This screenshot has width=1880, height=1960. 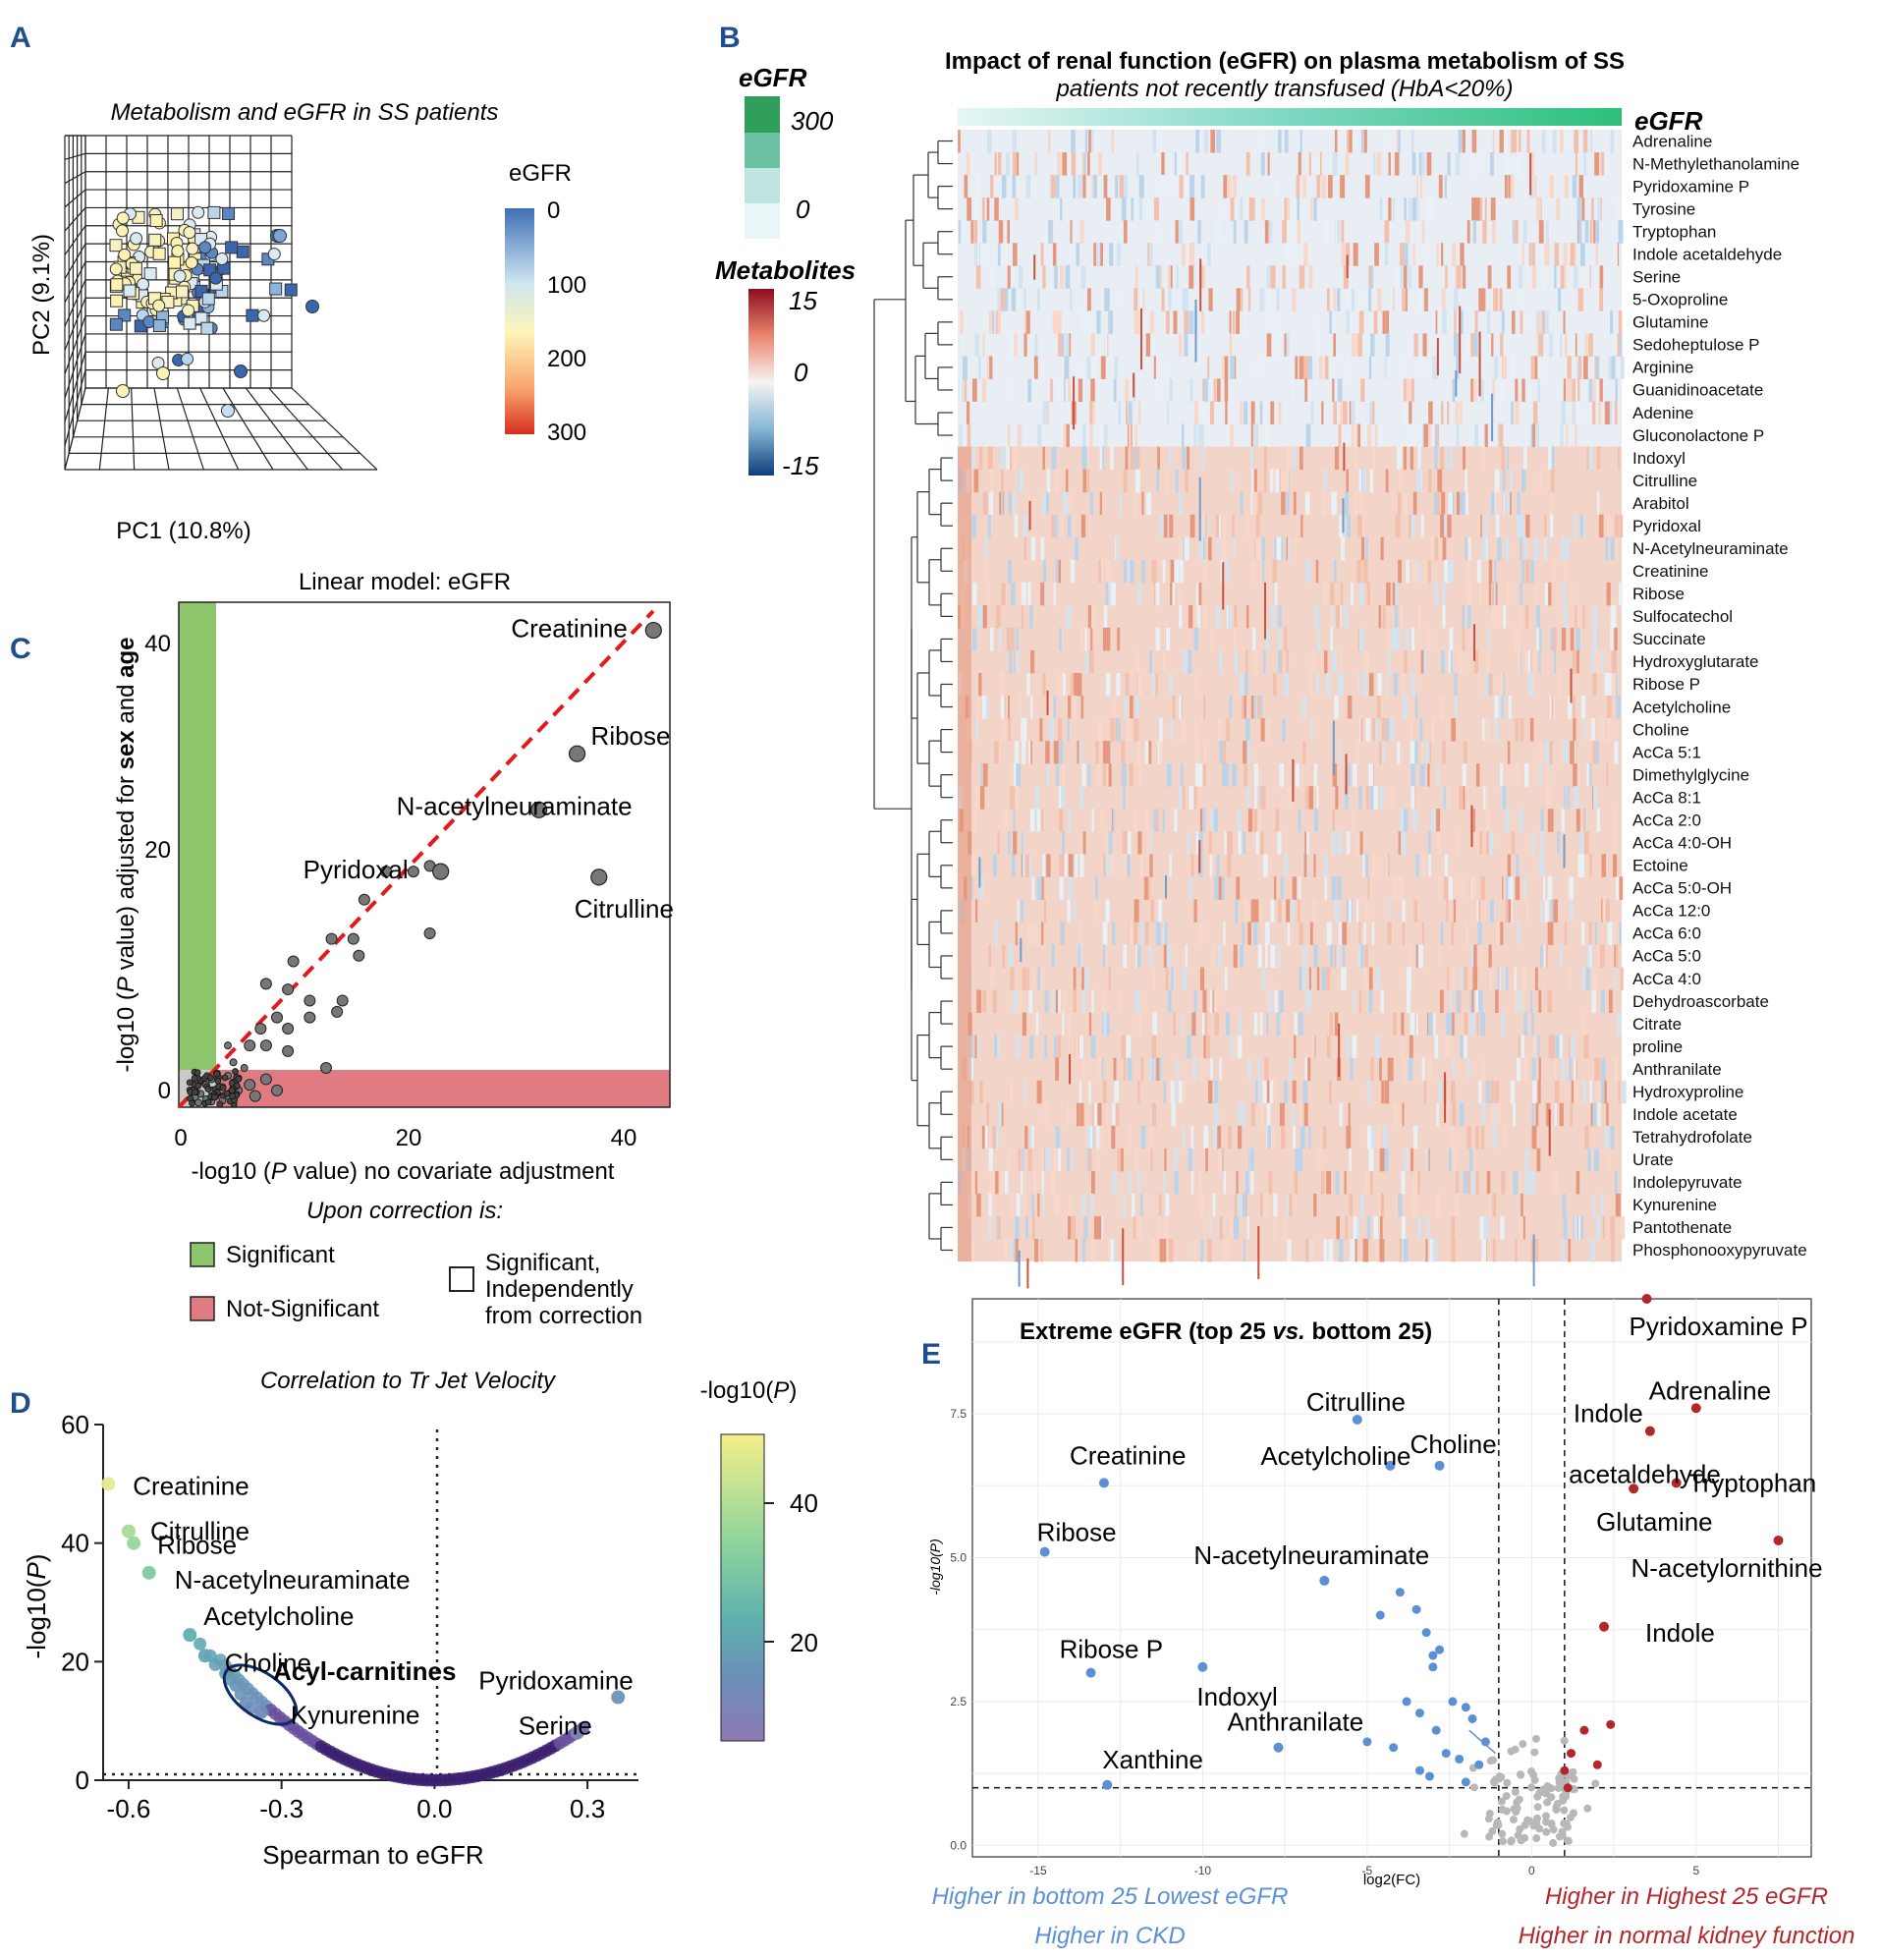 I want to click on d-ylabel-part: ), so click(x=36, y=1558).